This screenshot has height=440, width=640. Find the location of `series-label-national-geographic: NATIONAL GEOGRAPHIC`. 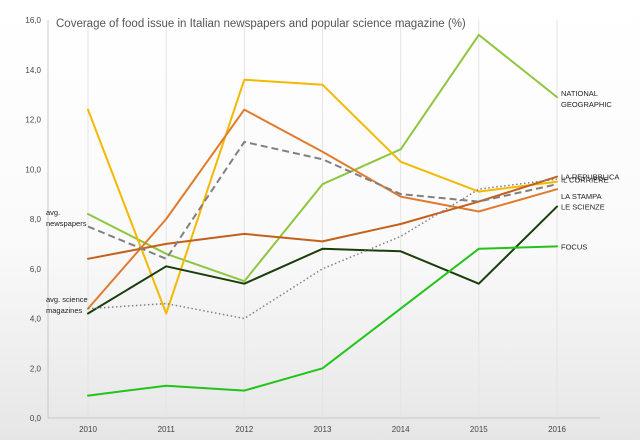

series-label-national-geographic: NATIONAL GEOGRAPHIC is located at coordinates (586, 99).